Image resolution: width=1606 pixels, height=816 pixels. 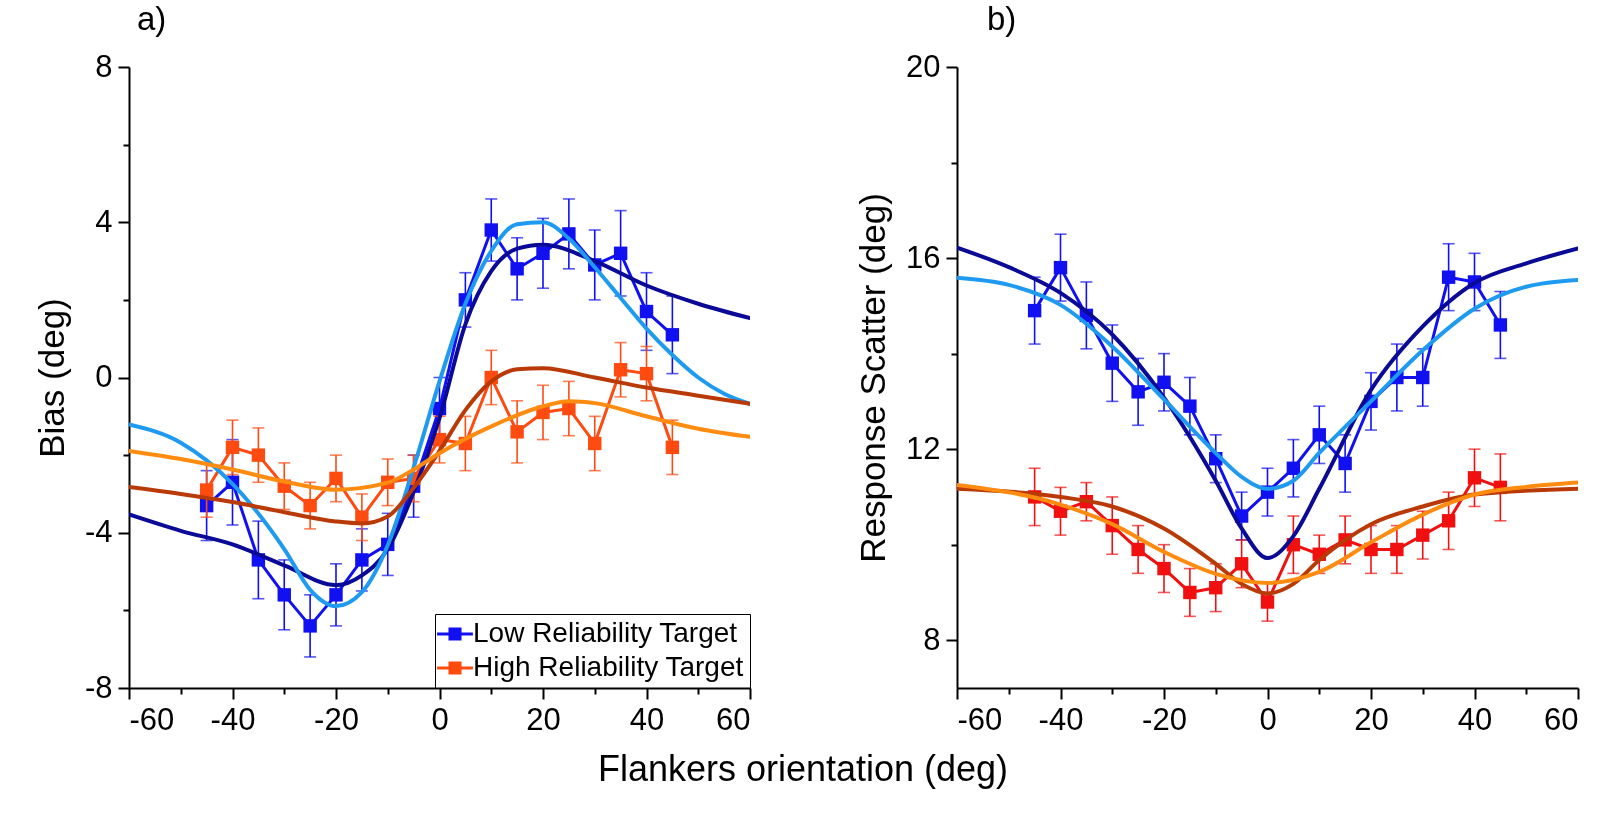 What do you see at coordinates (923, 66) in the screenshot?
I see `y-tick-label: 20` at bounding box center [923, 66].